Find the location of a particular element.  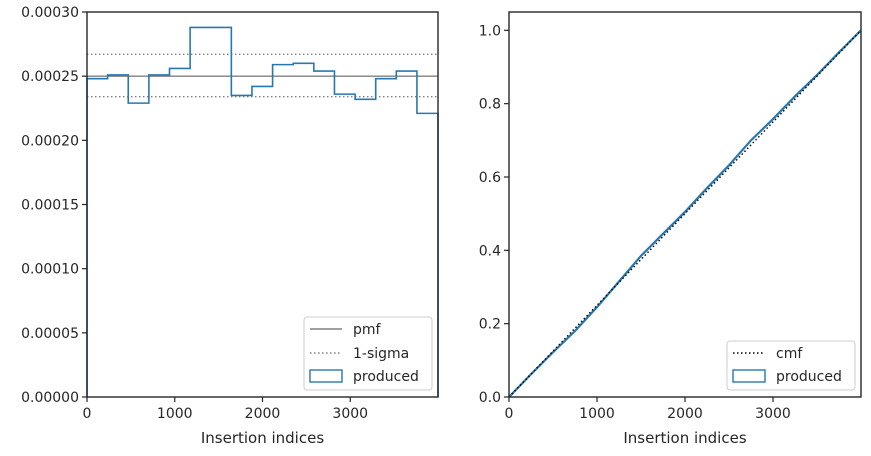

right-y-tick-label: 0.0 is located at coordinates (490, 398).